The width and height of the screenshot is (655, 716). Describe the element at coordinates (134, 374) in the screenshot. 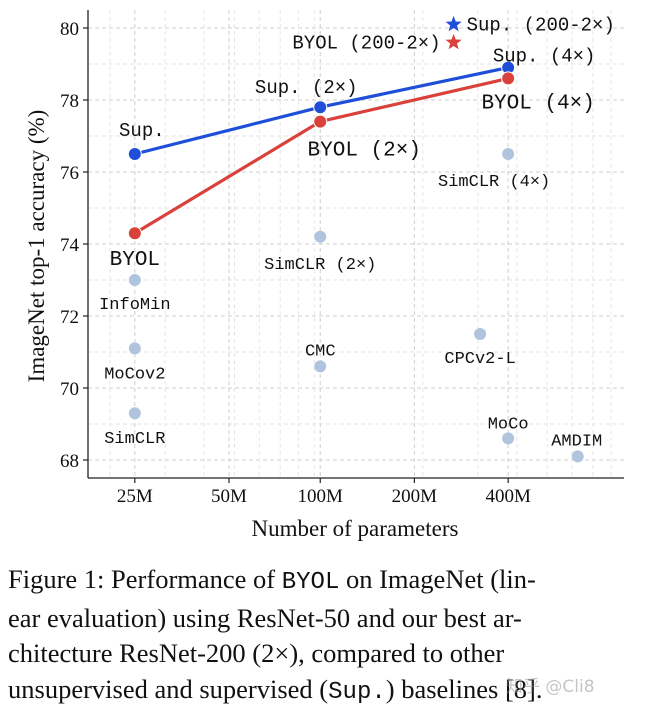

I see `mocov2-label: MoCov2` at that location.